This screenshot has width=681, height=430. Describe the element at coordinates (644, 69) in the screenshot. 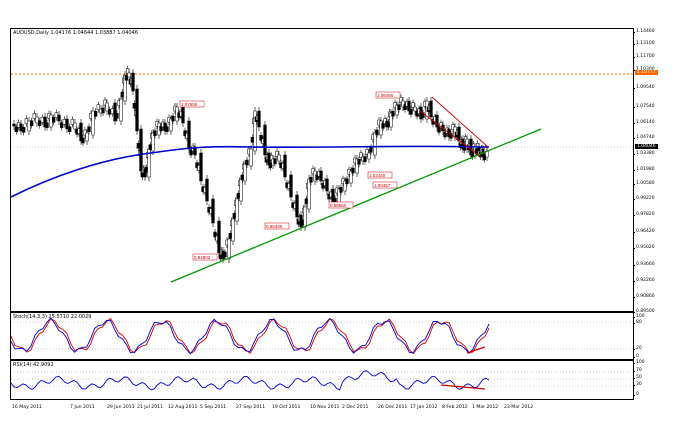

I see `price-tick: 1.10300` at that location.